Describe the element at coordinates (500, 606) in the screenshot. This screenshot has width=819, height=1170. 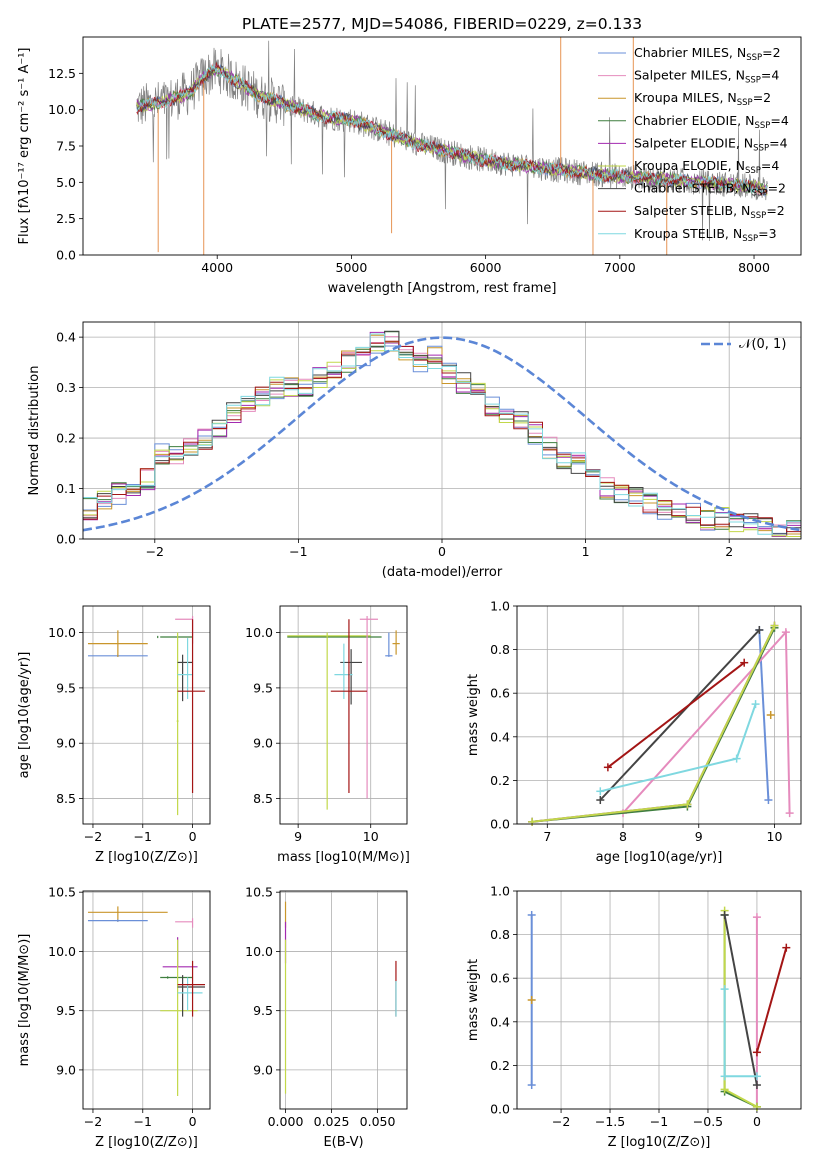
I see `y-tick-label: 1.0` at that location.